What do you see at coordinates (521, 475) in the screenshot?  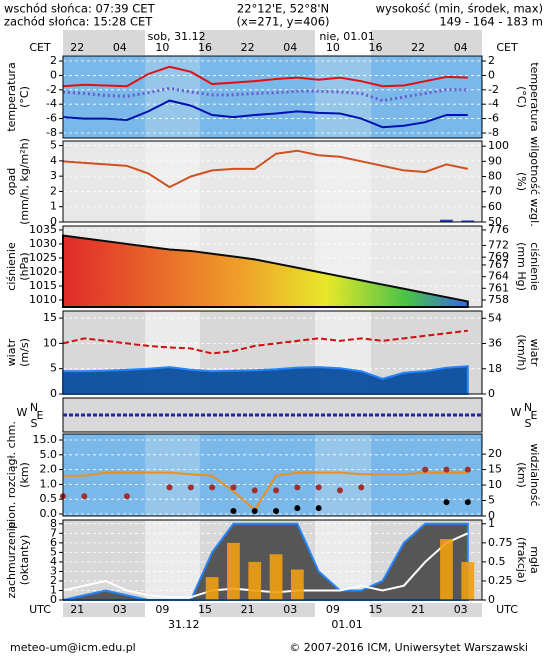 I see `y2-axis-label: (km)` at bounding box center [521, 475].